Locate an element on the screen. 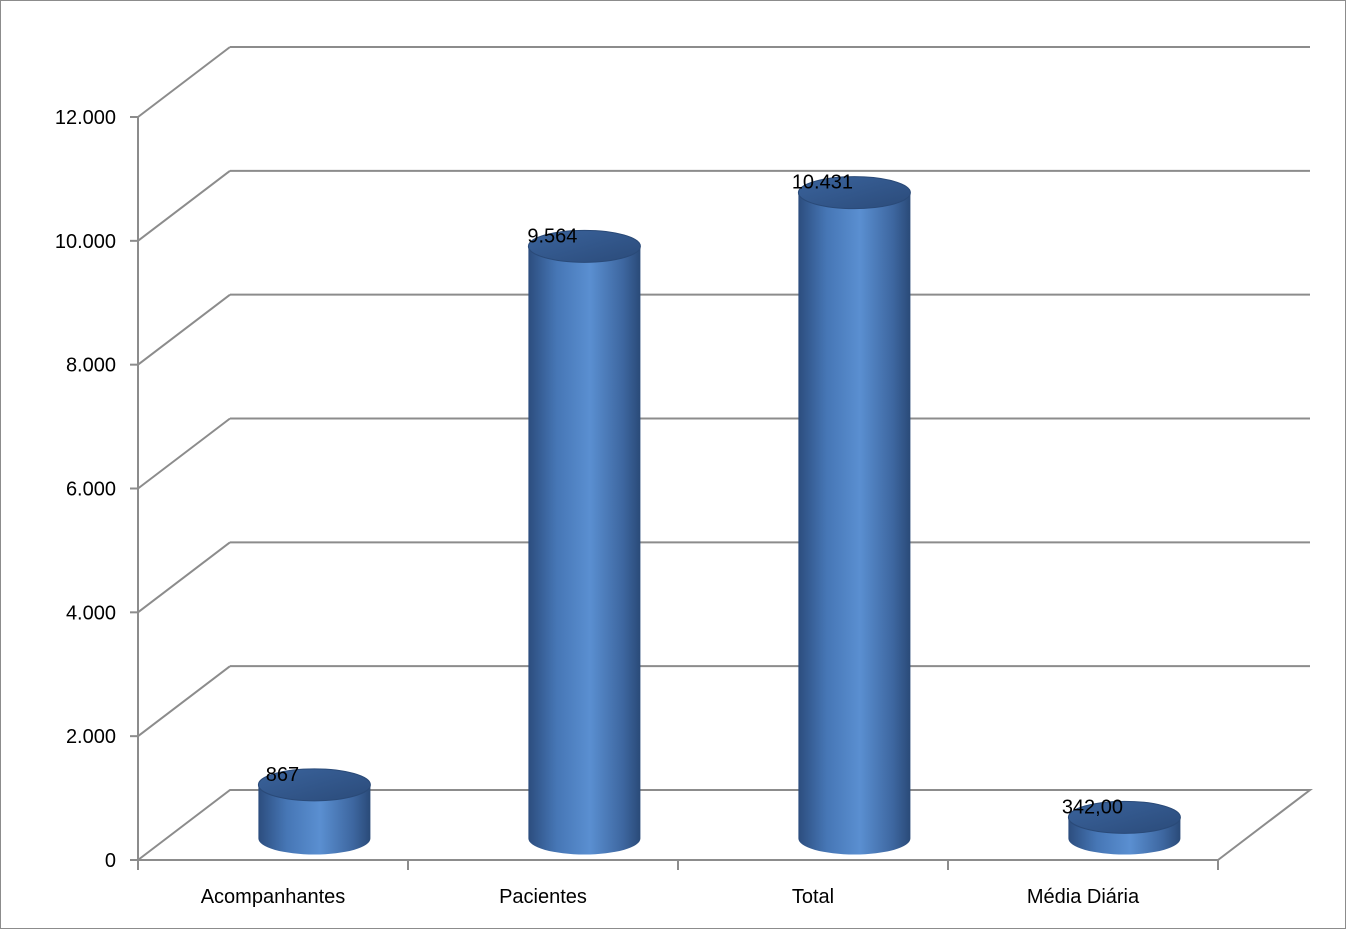 The image size is (1346, 929). data-label: 9.564 is located at coordinates (552, 236).